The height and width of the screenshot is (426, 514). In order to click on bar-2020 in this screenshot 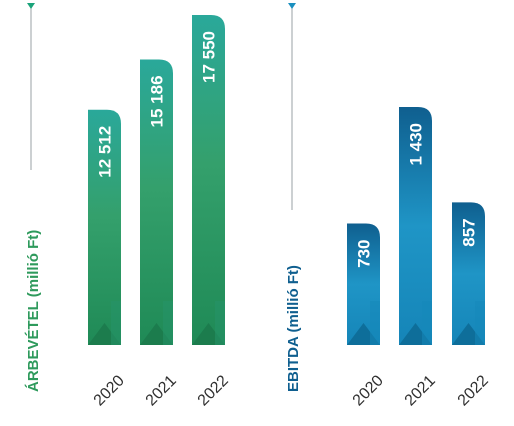, I will do `click(104, 227)`.